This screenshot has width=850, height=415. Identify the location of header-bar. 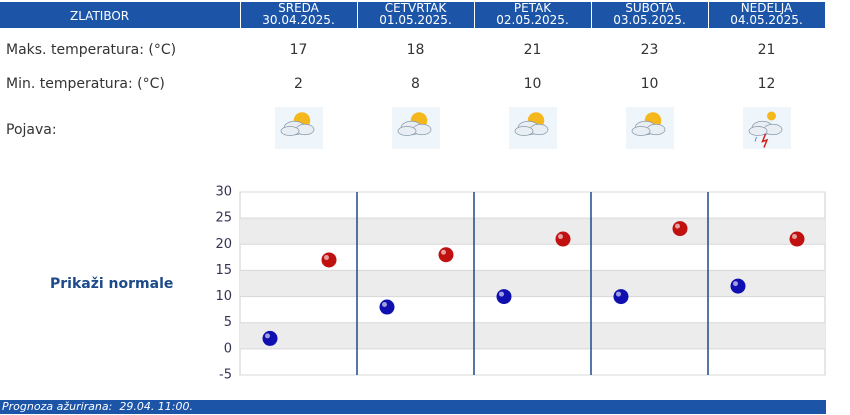
(413, 15).